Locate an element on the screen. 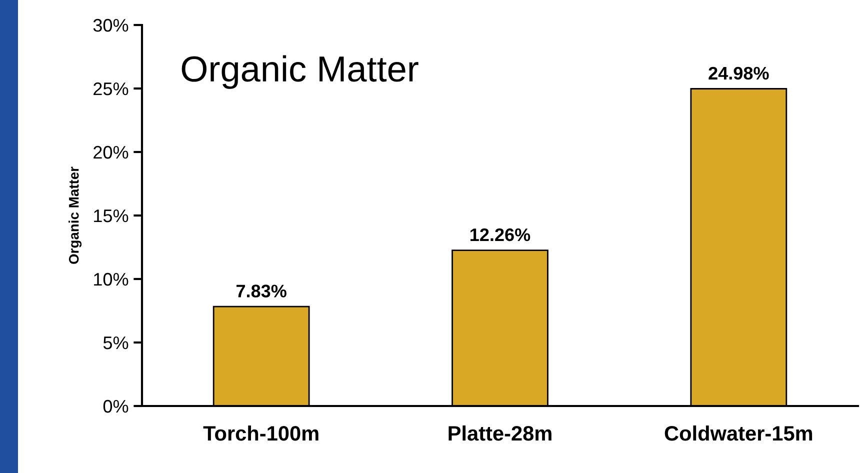  x-tick-label: Torch-100m is located at coordinates (260, 433).